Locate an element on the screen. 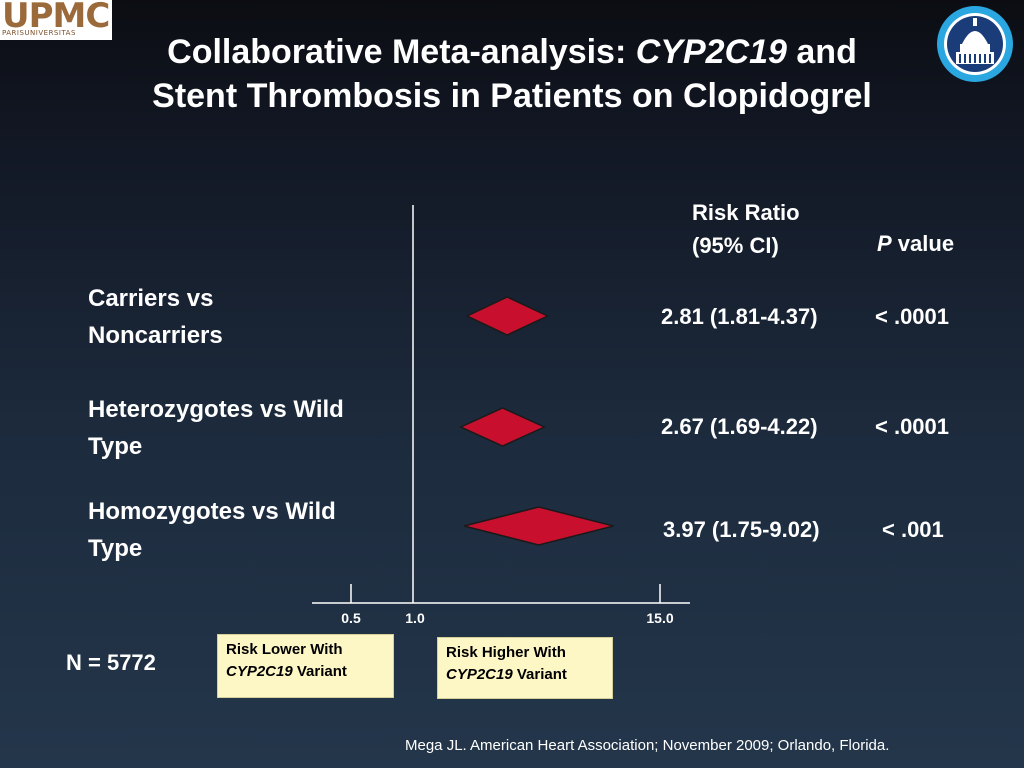  upmc-logo-text: UPMC is located at coordinates (56, 18).